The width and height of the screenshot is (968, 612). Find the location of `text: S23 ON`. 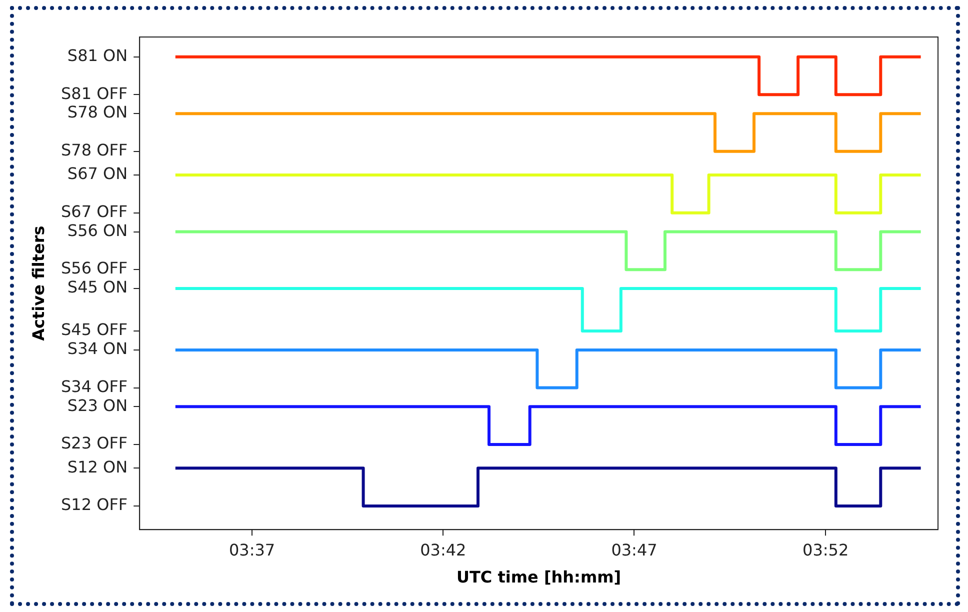

text: S23 ON is located at coordinates (97, 405).